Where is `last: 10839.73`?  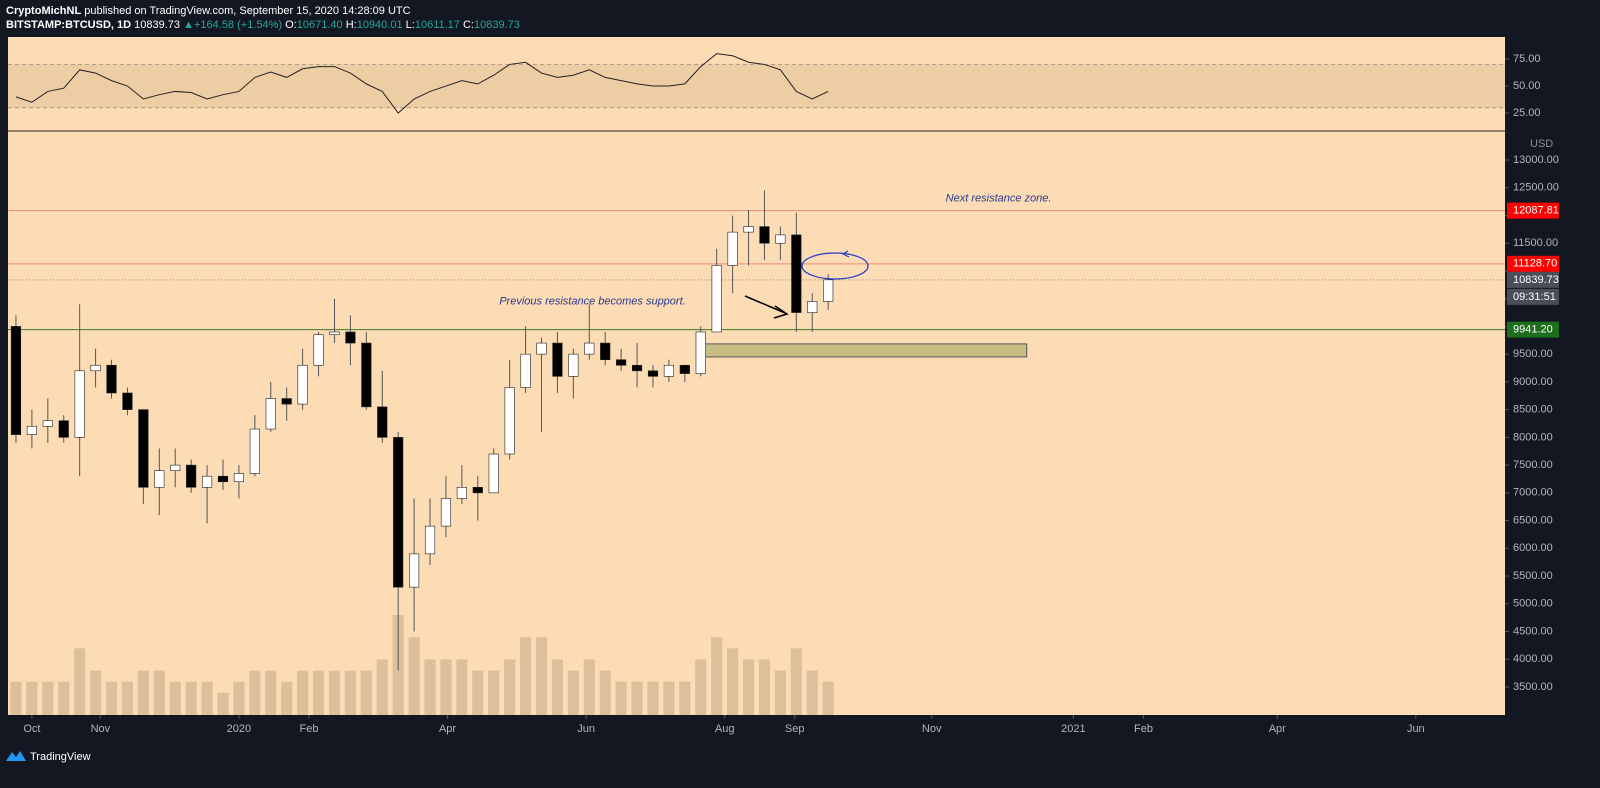 last: 10839.73 is located at coordinates (157, 25).